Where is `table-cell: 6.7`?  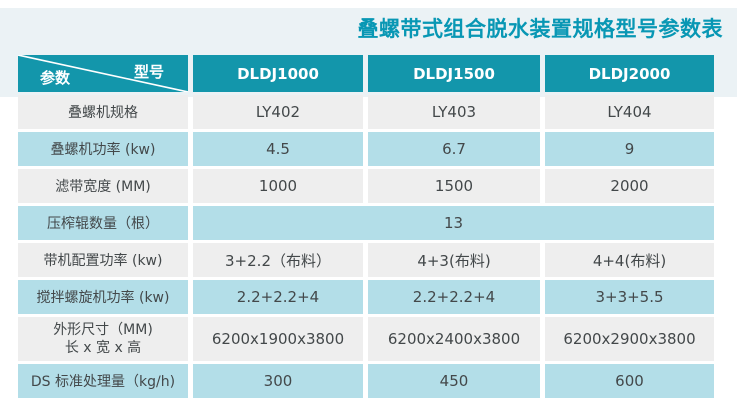 table-cell: 6.7 is located at coordinates (454, 149).